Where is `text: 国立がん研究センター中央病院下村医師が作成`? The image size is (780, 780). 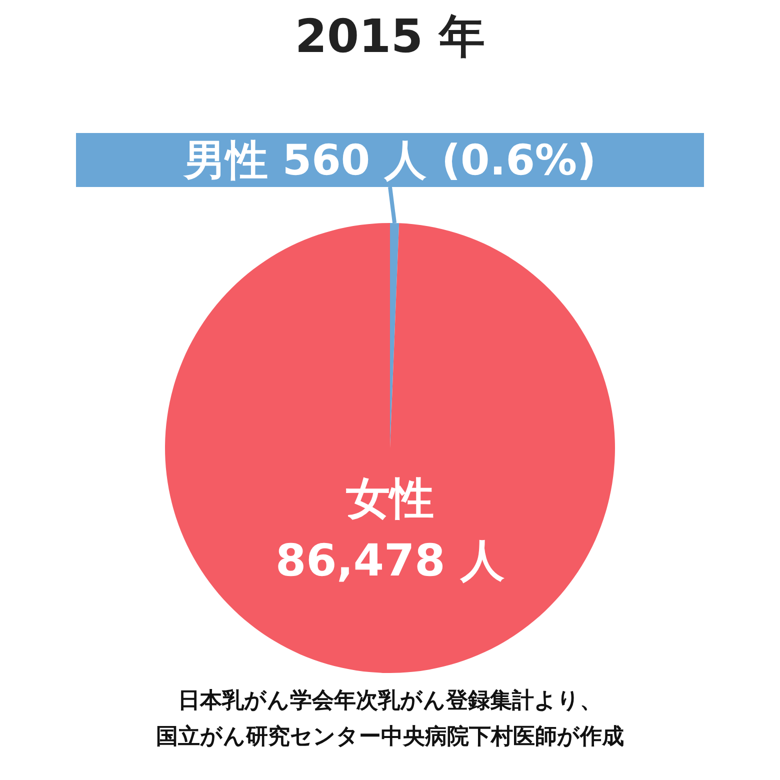
text: 国立がん研究センター中央病院下村医師が作成 is located at coordinates (390, 737).